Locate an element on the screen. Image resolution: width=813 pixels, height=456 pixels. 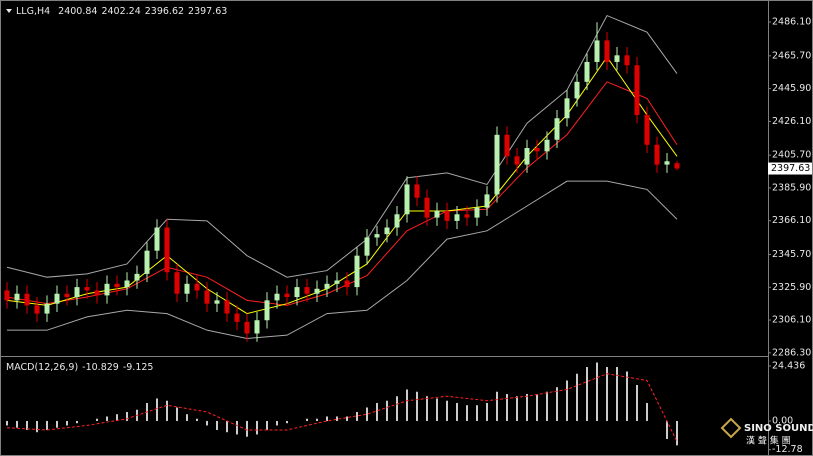
watermark: SINO SOUND 漢 聲 集 團 is located at coordinates (766, 432).